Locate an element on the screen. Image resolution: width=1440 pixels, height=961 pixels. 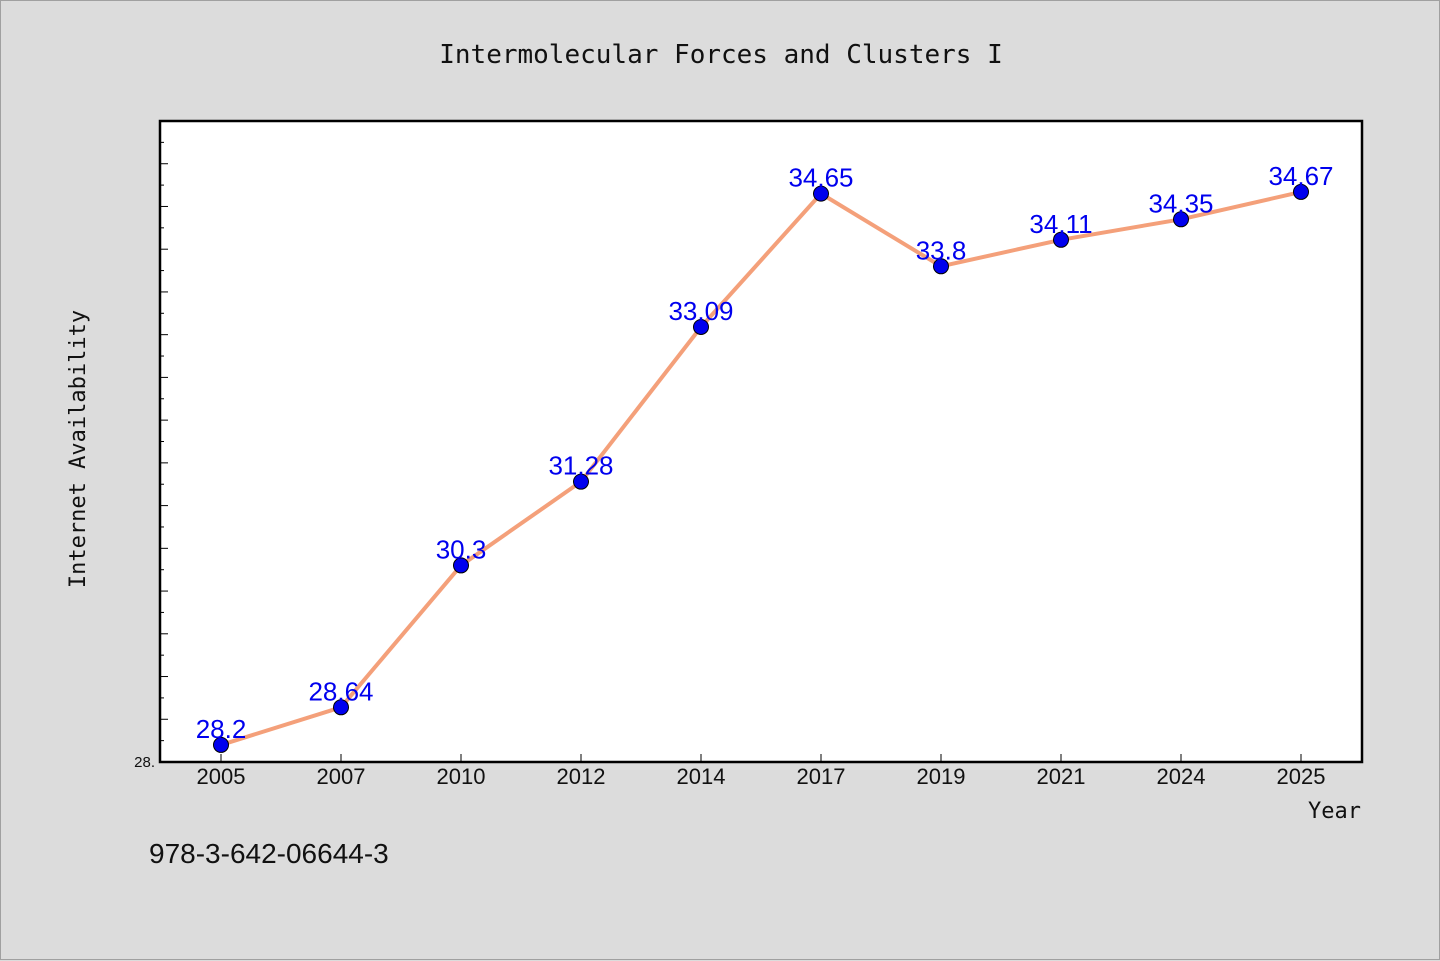
x-axis-label: Year is located at coordinates (1334, 811).